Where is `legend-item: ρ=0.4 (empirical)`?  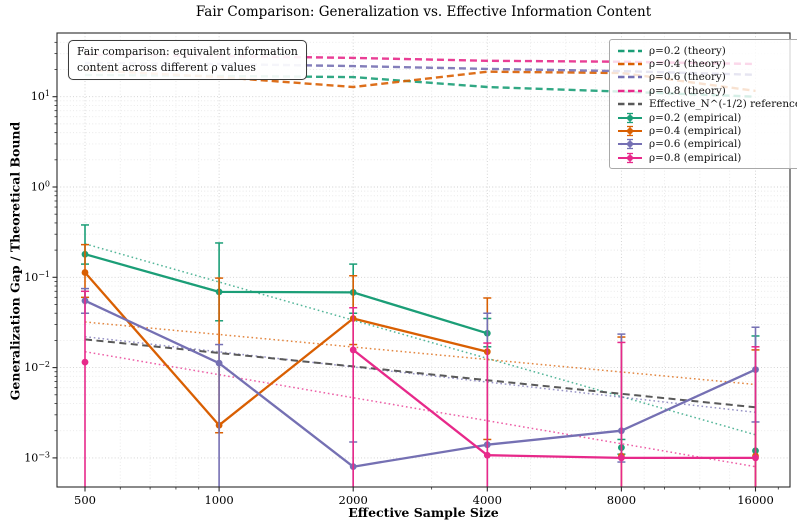 legend-item: ρ=0.4 (empirical) is located at coordinates (707, 130).